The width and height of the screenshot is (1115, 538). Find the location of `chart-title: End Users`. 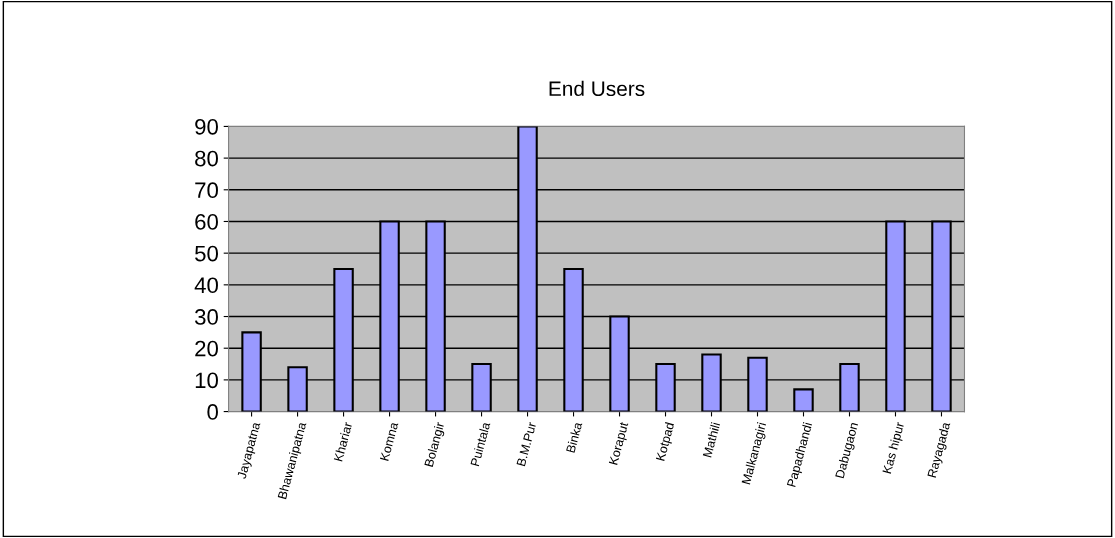

chart-title: End Users is located at coordinates (597, 88).